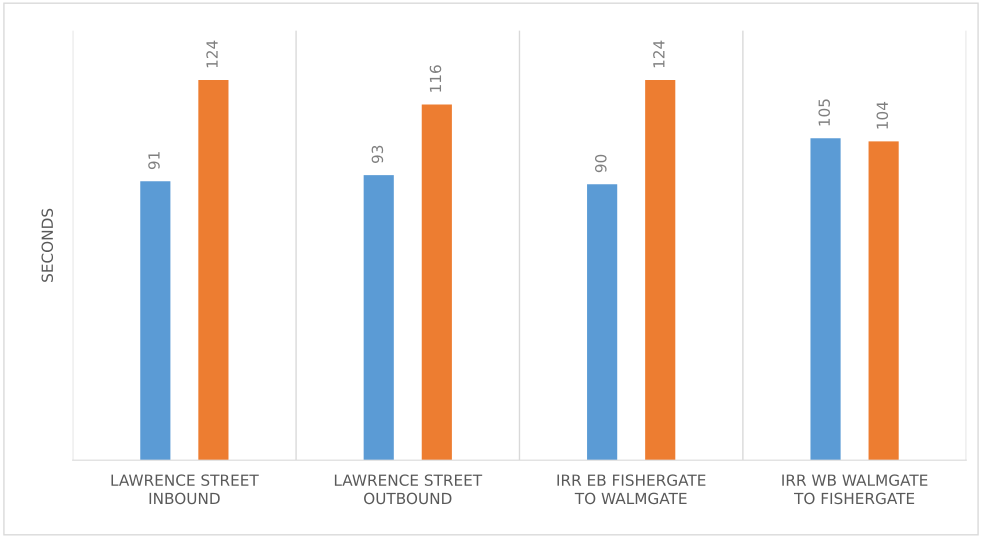  Describe the element at coordinates (436, 78) in the screenshot. I see `data-label: 116` at that location.